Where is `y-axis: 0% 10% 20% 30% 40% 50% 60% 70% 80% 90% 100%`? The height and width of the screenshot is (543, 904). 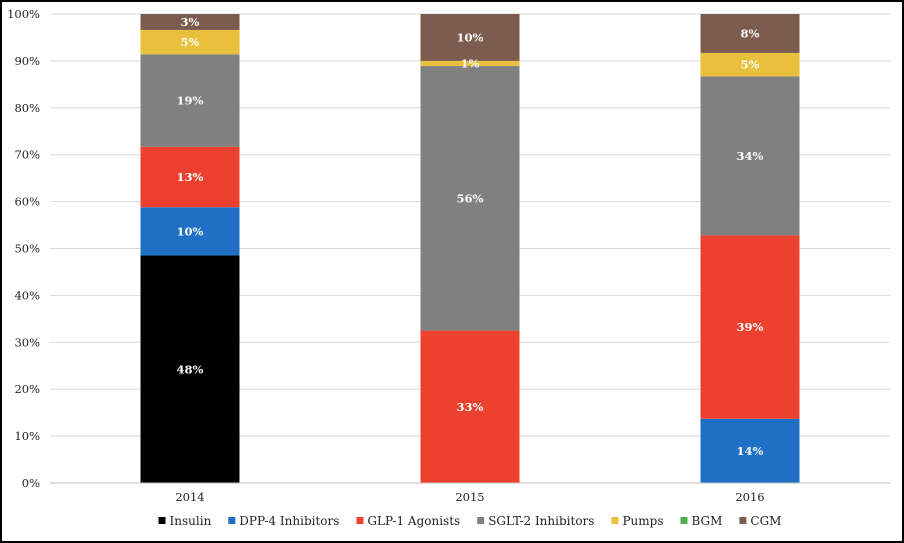
y-axis: 0% 10% 20% 30% 40% 50% 60% 70% 80% 90% 100% is located at coordinates (23, 248).